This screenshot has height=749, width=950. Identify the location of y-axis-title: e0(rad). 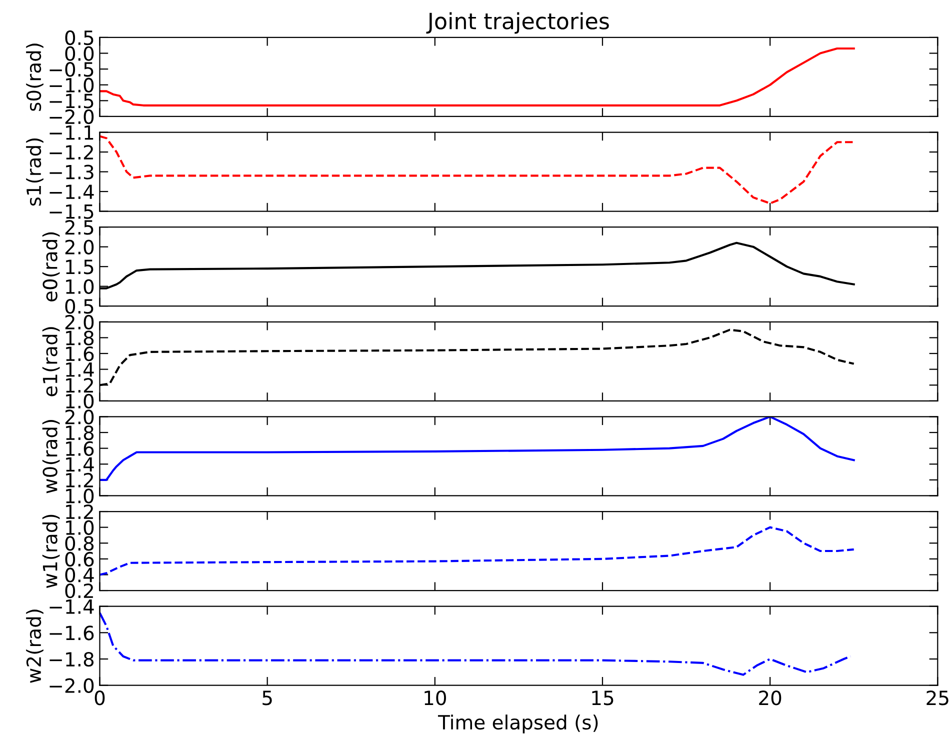
(51, 267).